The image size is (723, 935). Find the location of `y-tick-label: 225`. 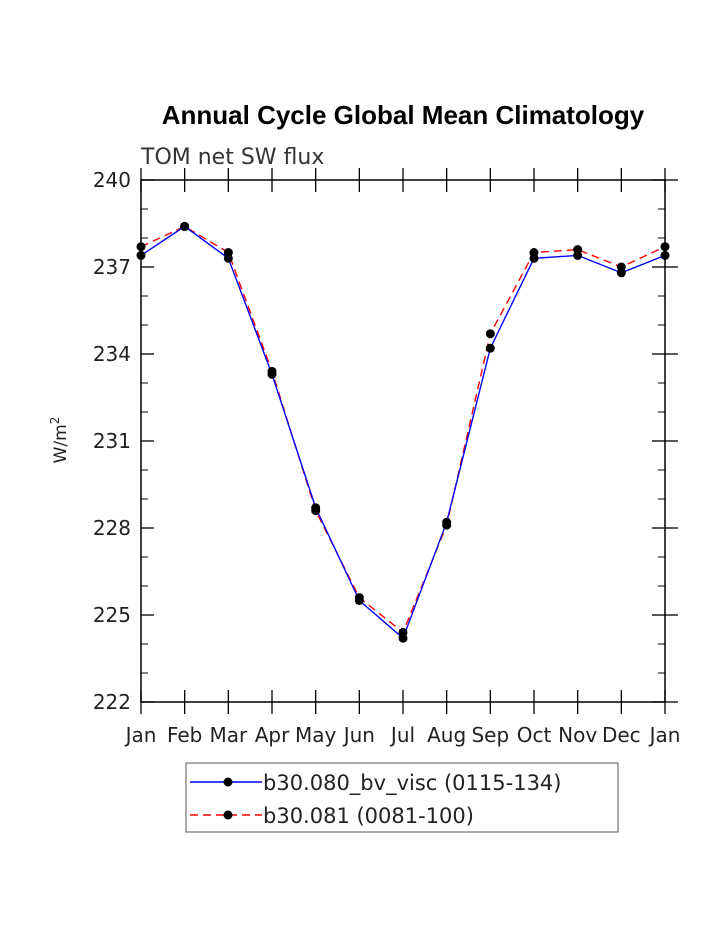

y-tick-label: 225 is located at coordinates (112, 615).